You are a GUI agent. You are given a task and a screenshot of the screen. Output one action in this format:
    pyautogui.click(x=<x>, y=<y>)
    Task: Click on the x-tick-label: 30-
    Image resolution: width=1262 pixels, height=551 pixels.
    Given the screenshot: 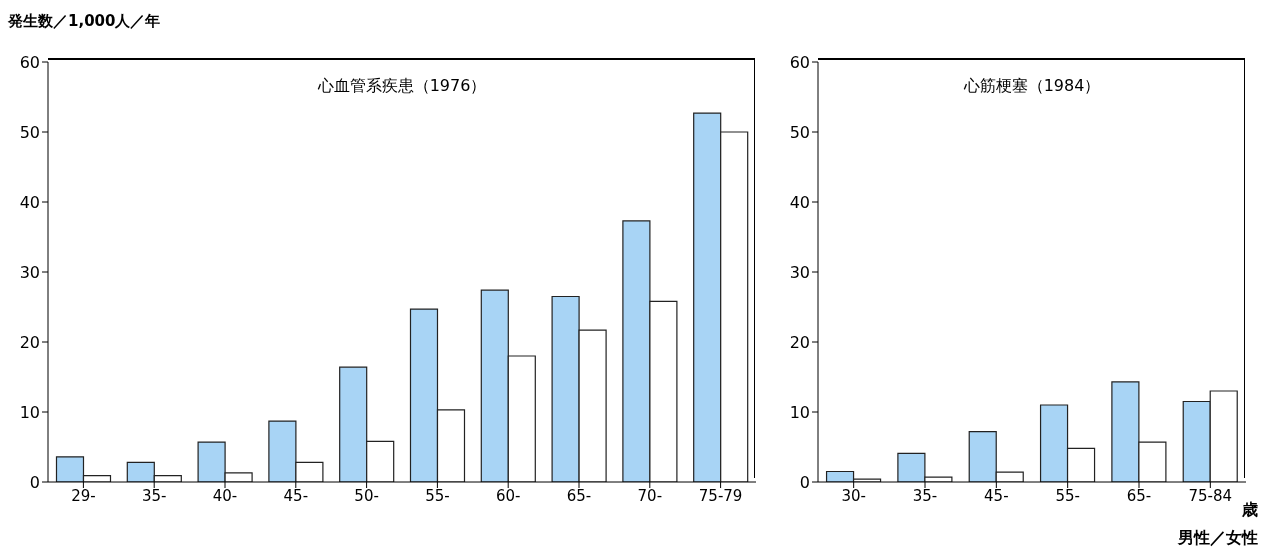 What is the action you would take?
    pyautogui.click(x=853, y=495)
    